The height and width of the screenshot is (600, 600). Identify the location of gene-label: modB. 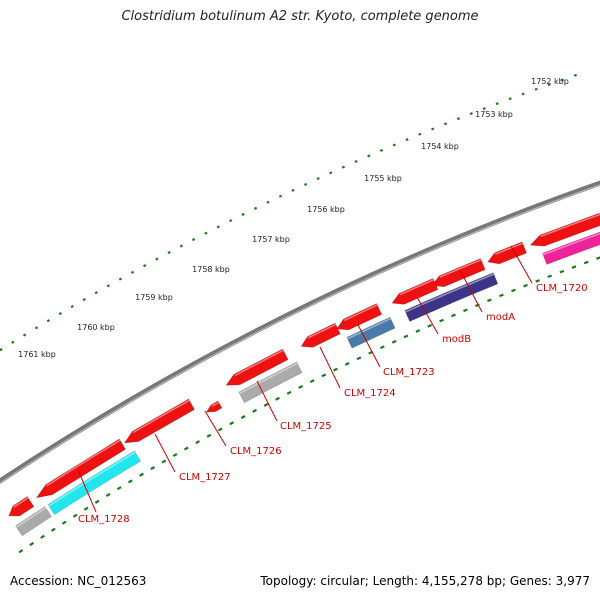
(456, 339).